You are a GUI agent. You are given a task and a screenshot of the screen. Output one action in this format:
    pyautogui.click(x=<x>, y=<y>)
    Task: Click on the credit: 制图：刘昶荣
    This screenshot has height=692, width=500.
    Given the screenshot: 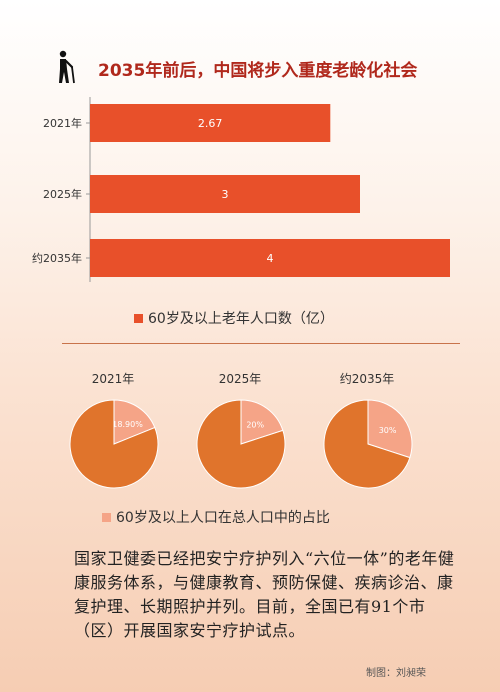 What is the action you would take?
    pyautogui.click(x=396, y=673)
    